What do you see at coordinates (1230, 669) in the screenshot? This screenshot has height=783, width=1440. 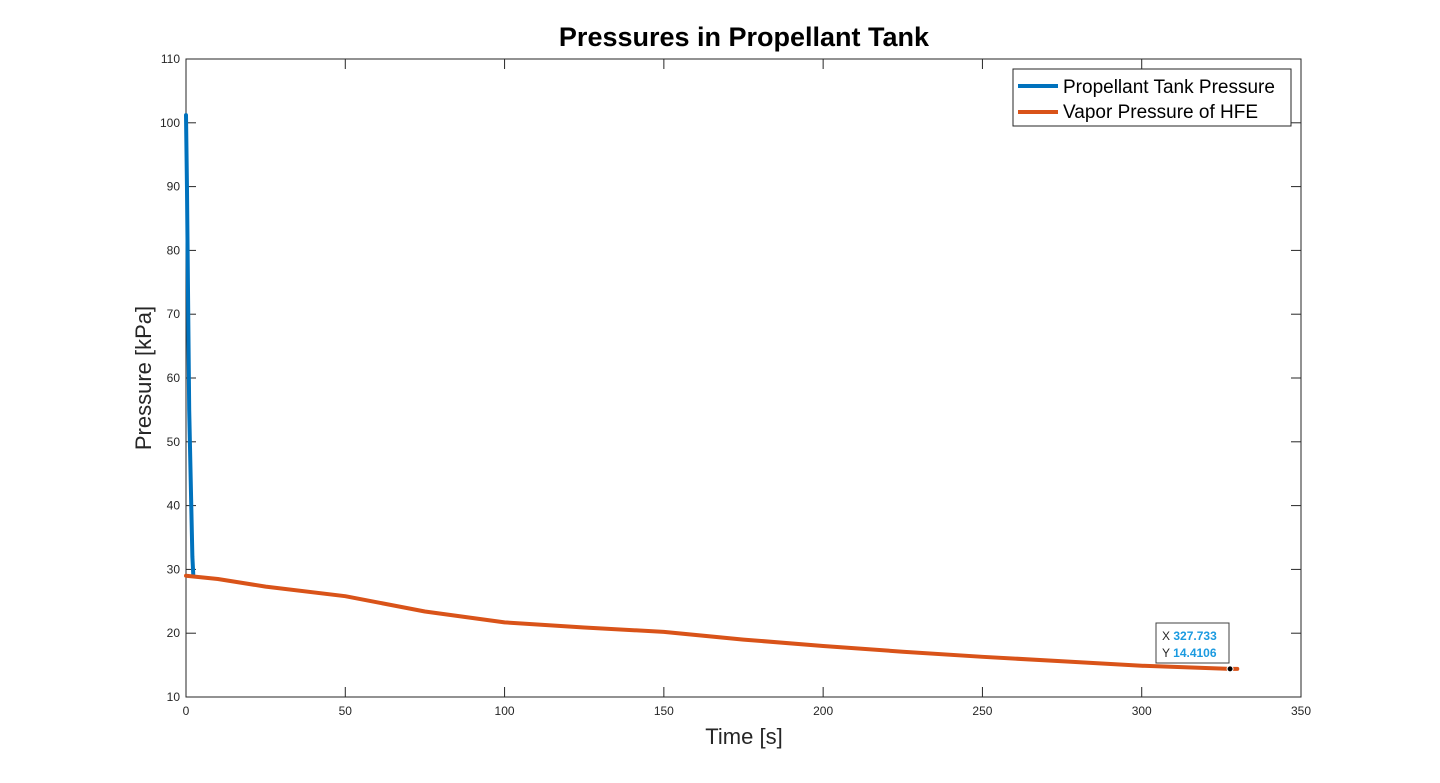 I see `data-tip-marker` at bounding box center [1230, 669].